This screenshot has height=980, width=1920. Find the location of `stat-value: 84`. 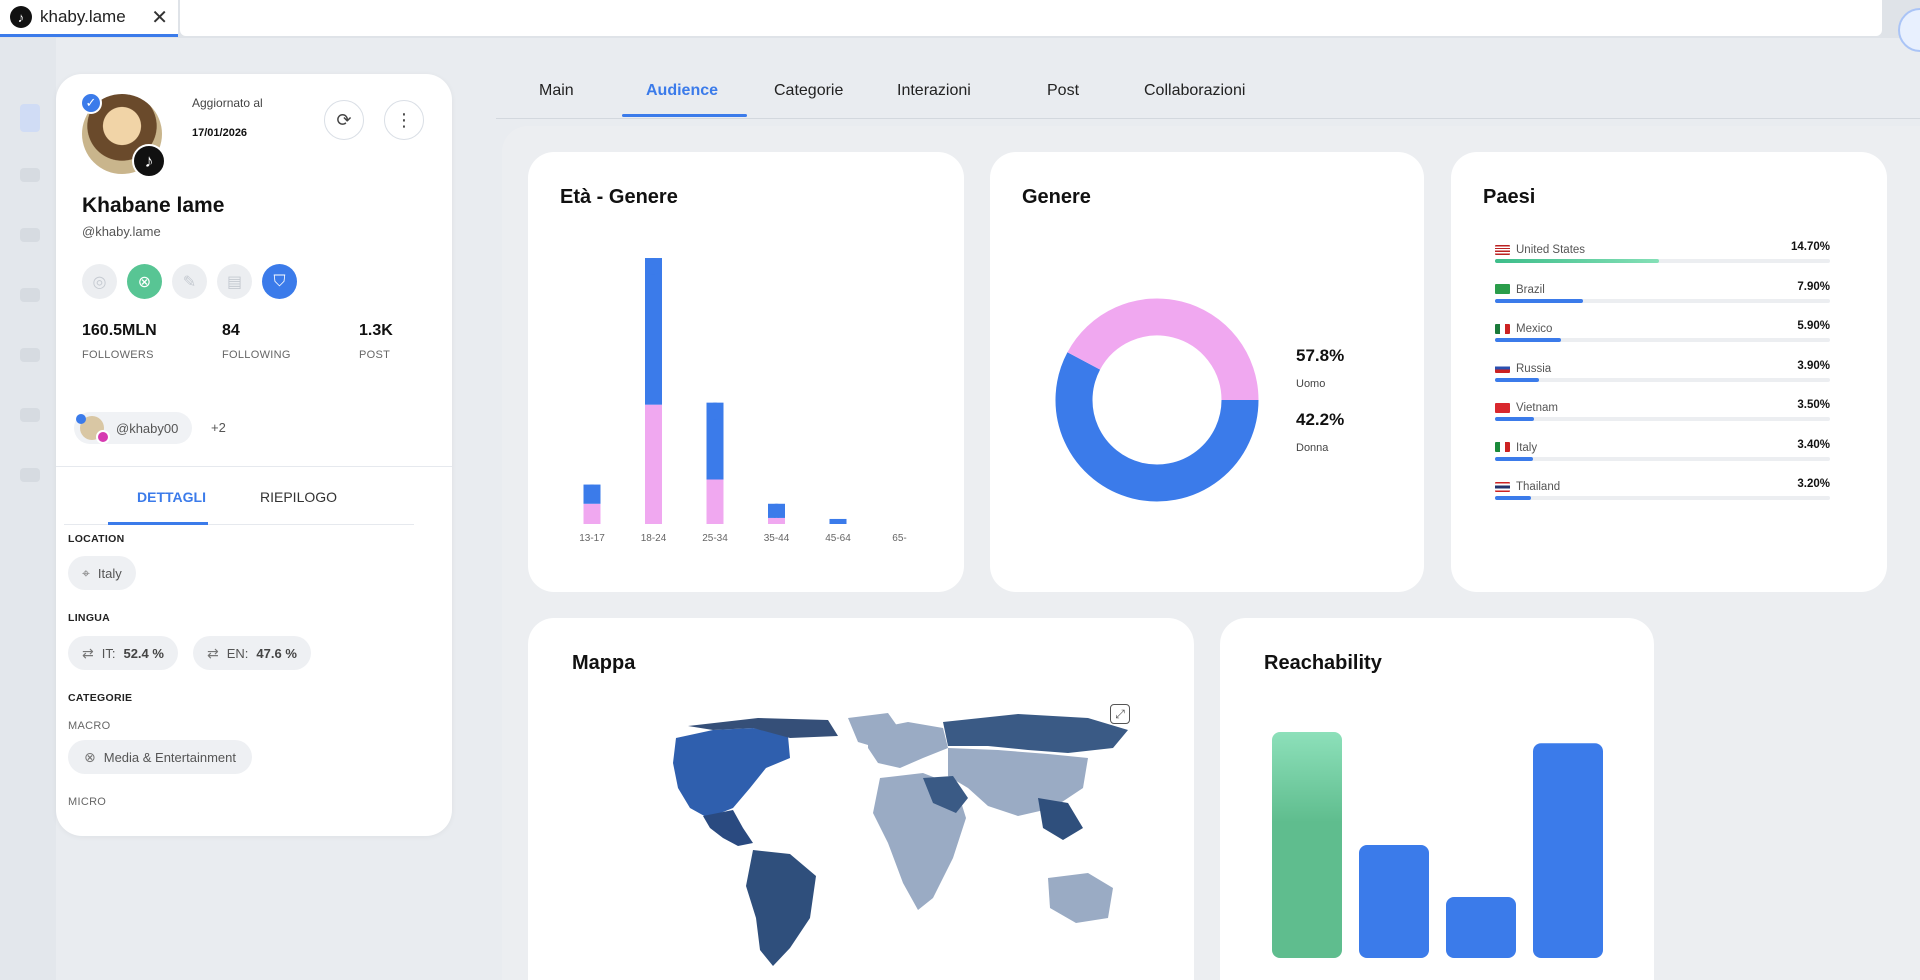

stat-value: 84 is located at coordinates (231, 330).